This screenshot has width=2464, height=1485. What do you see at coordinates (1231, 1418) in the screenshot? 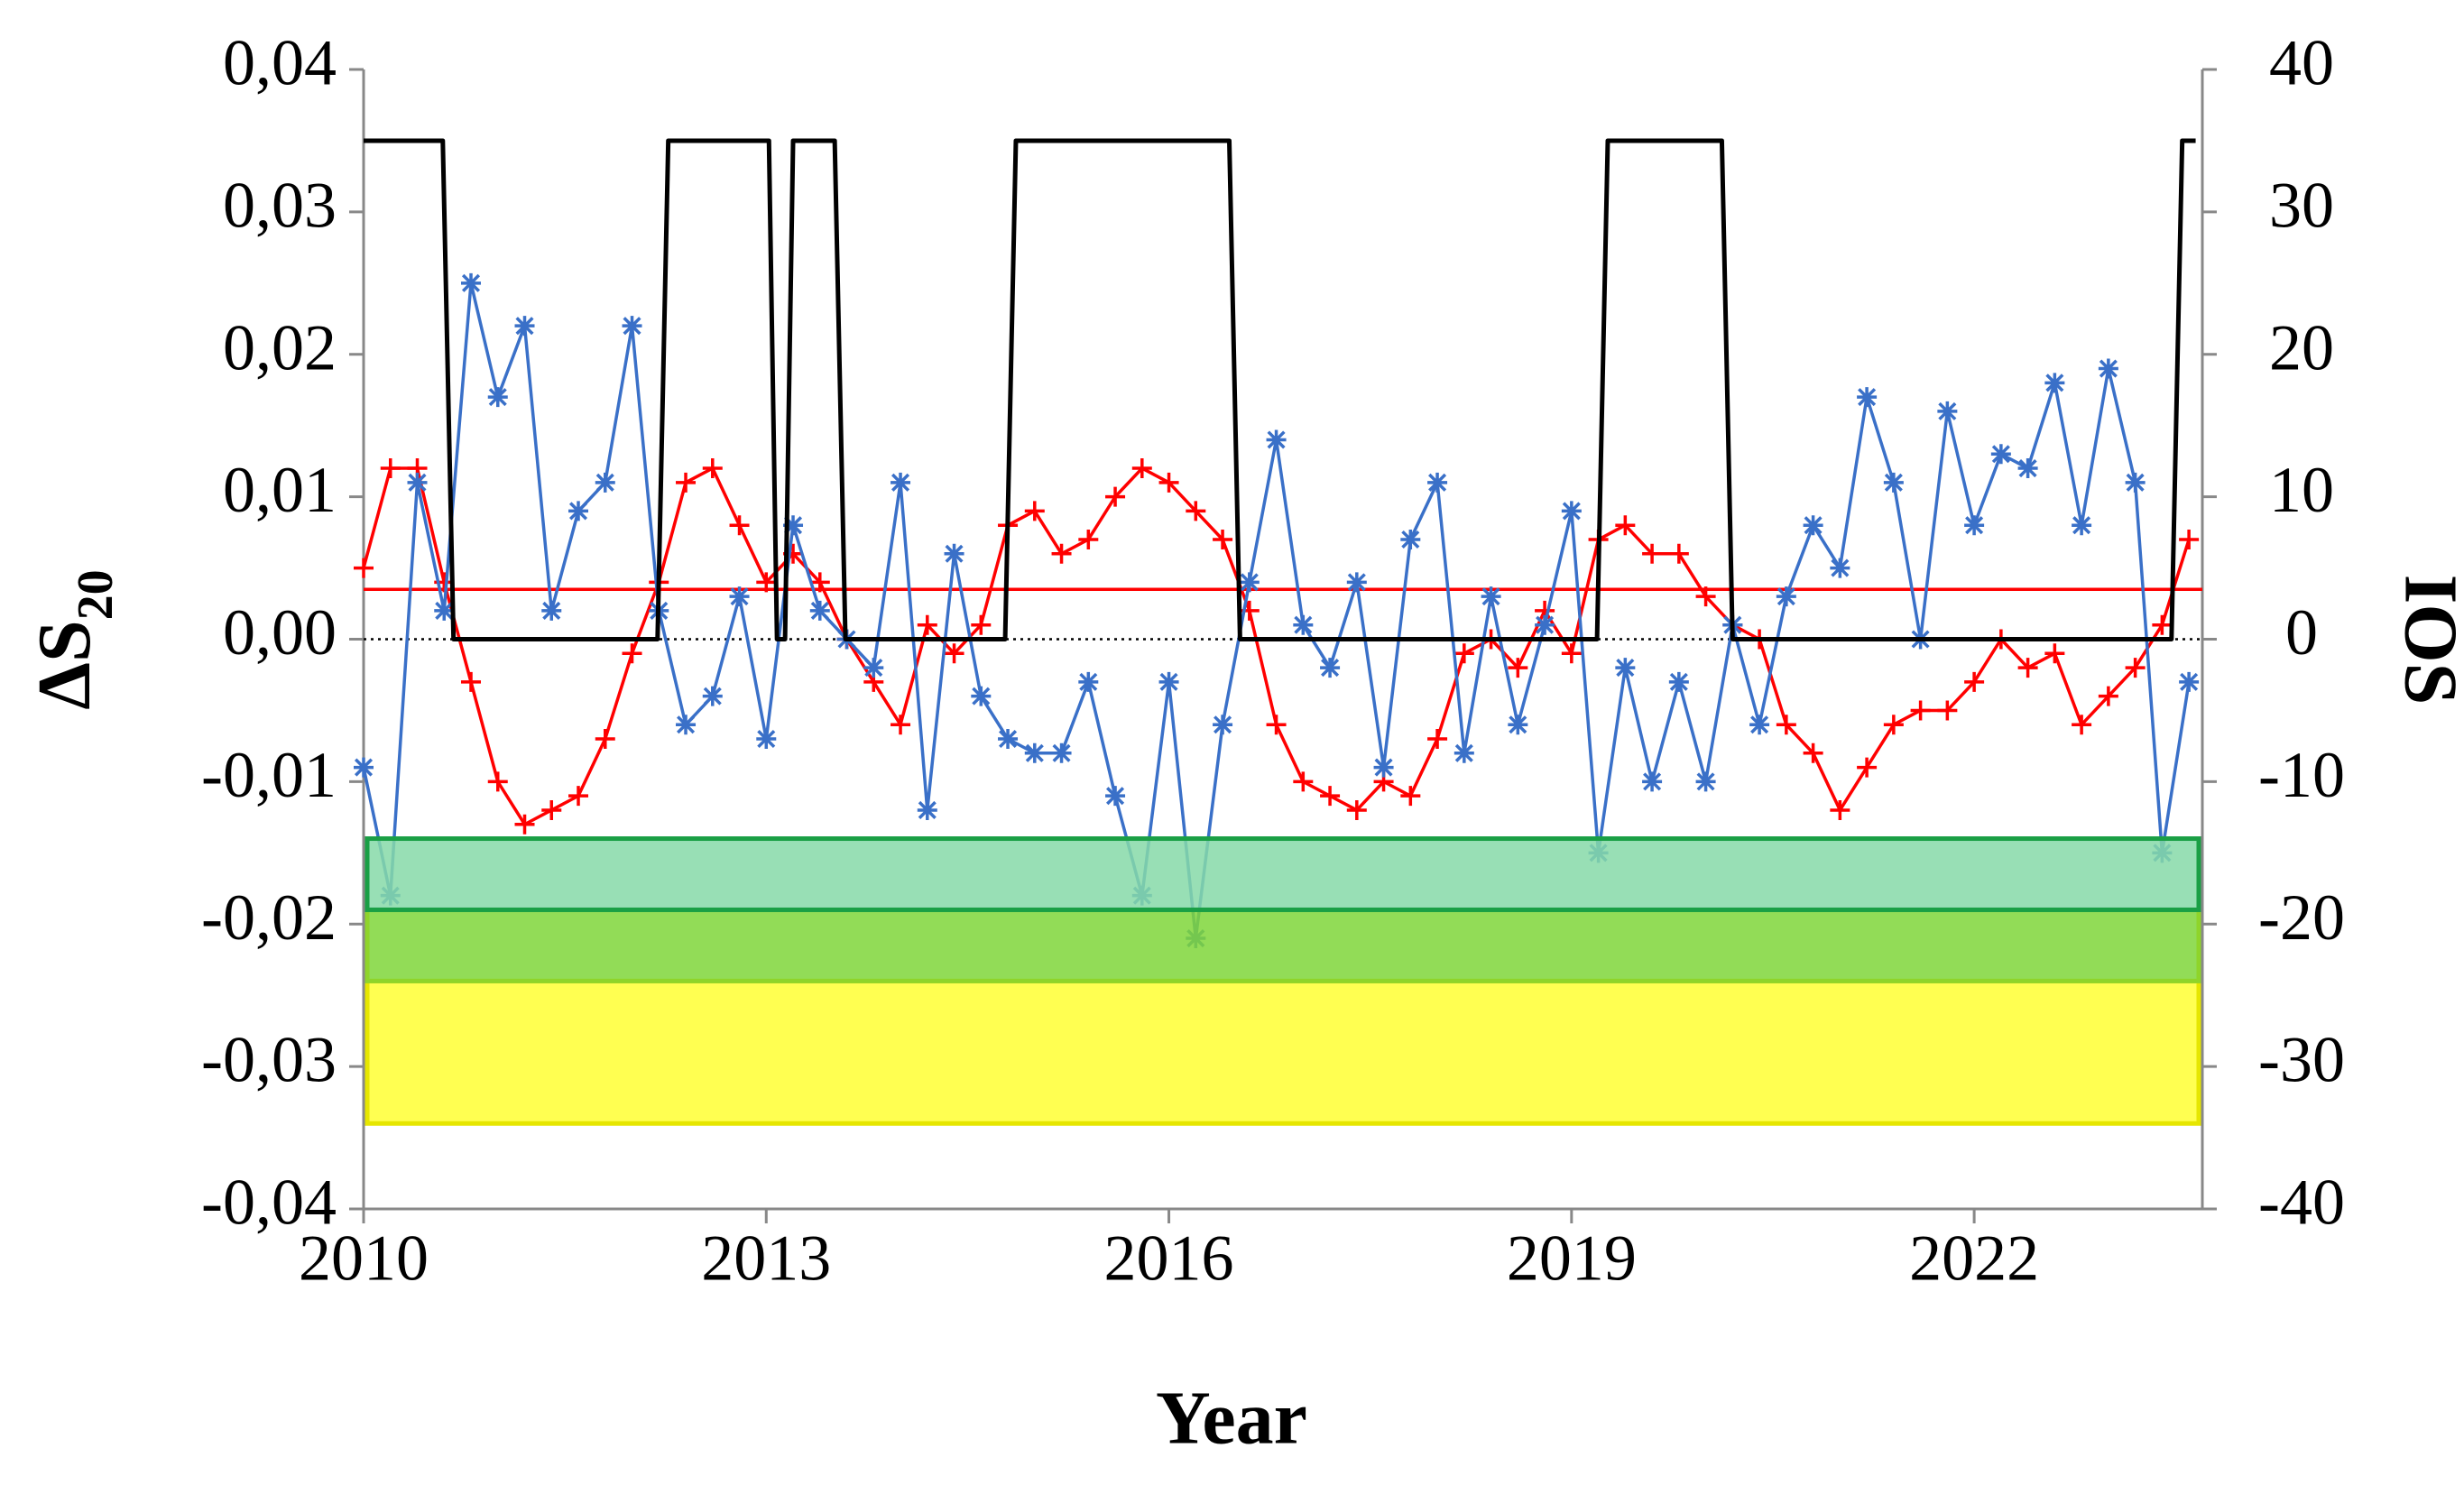
I see `x-axis-label: Year` at bounding box center [1231, 1418].